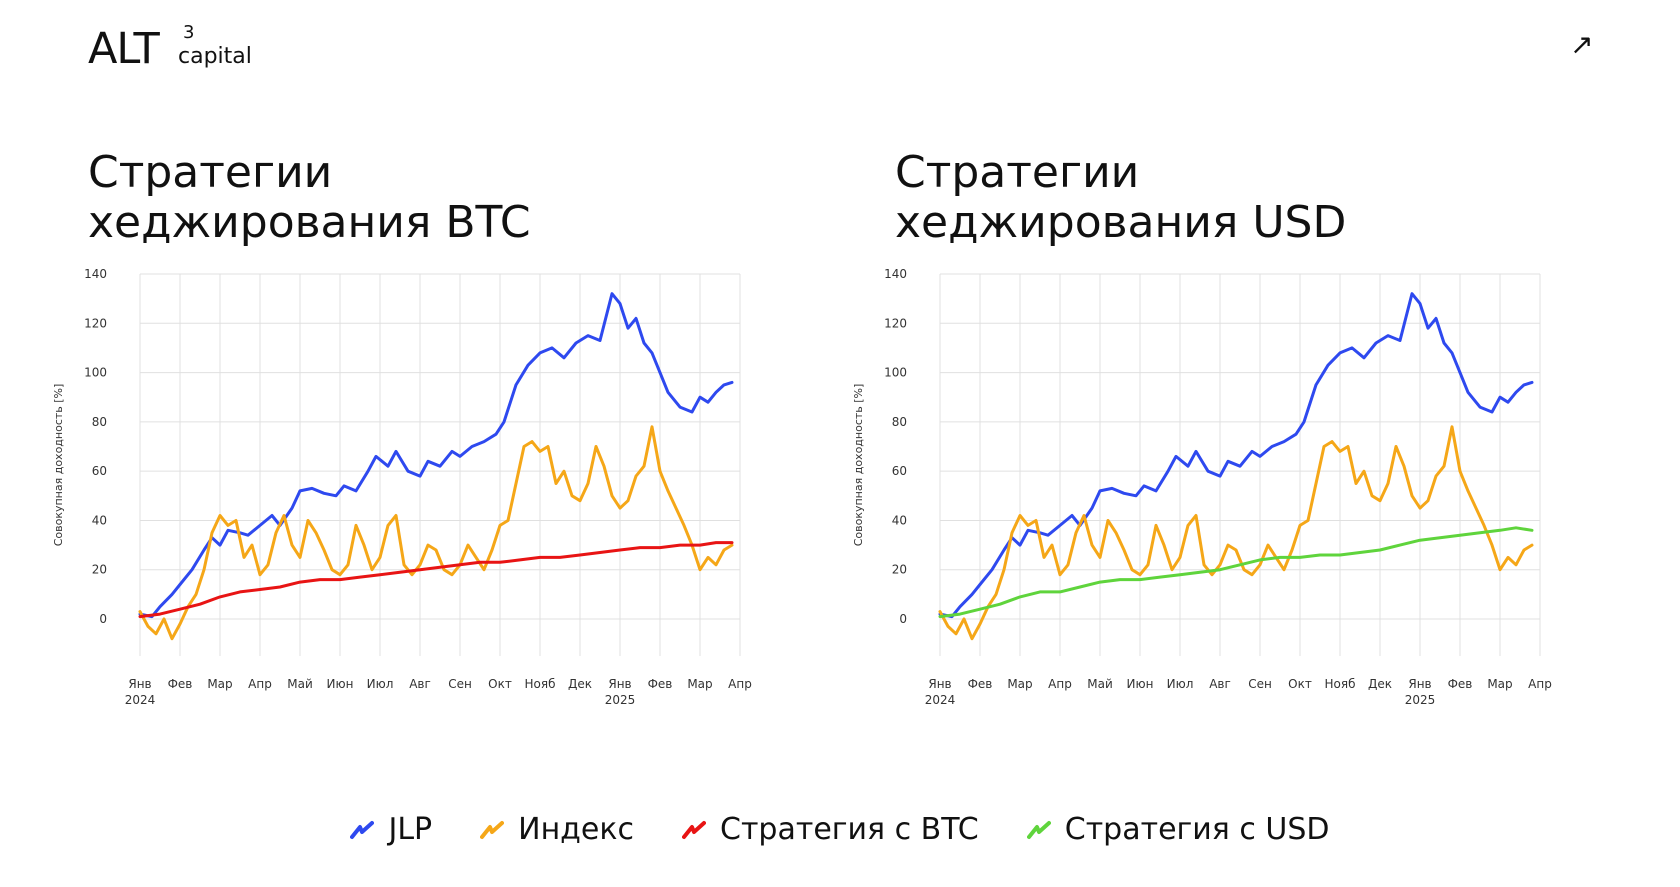 The image size is (1680, 887). I want to click on legend-item-index: Индекс, so click(557, 829).